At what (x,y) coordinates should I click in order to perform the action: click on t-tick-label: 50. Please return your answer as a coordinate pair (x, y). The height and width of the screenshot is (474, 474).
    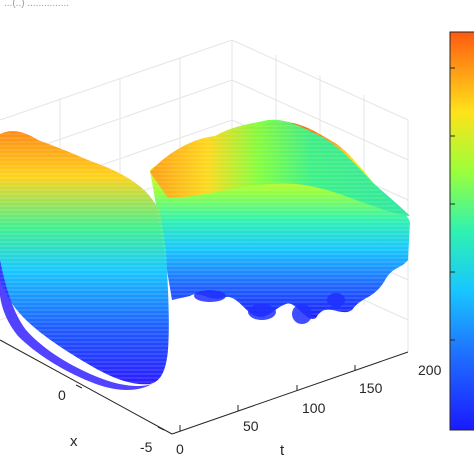
    Looking at the image, I should click on (251, 426).